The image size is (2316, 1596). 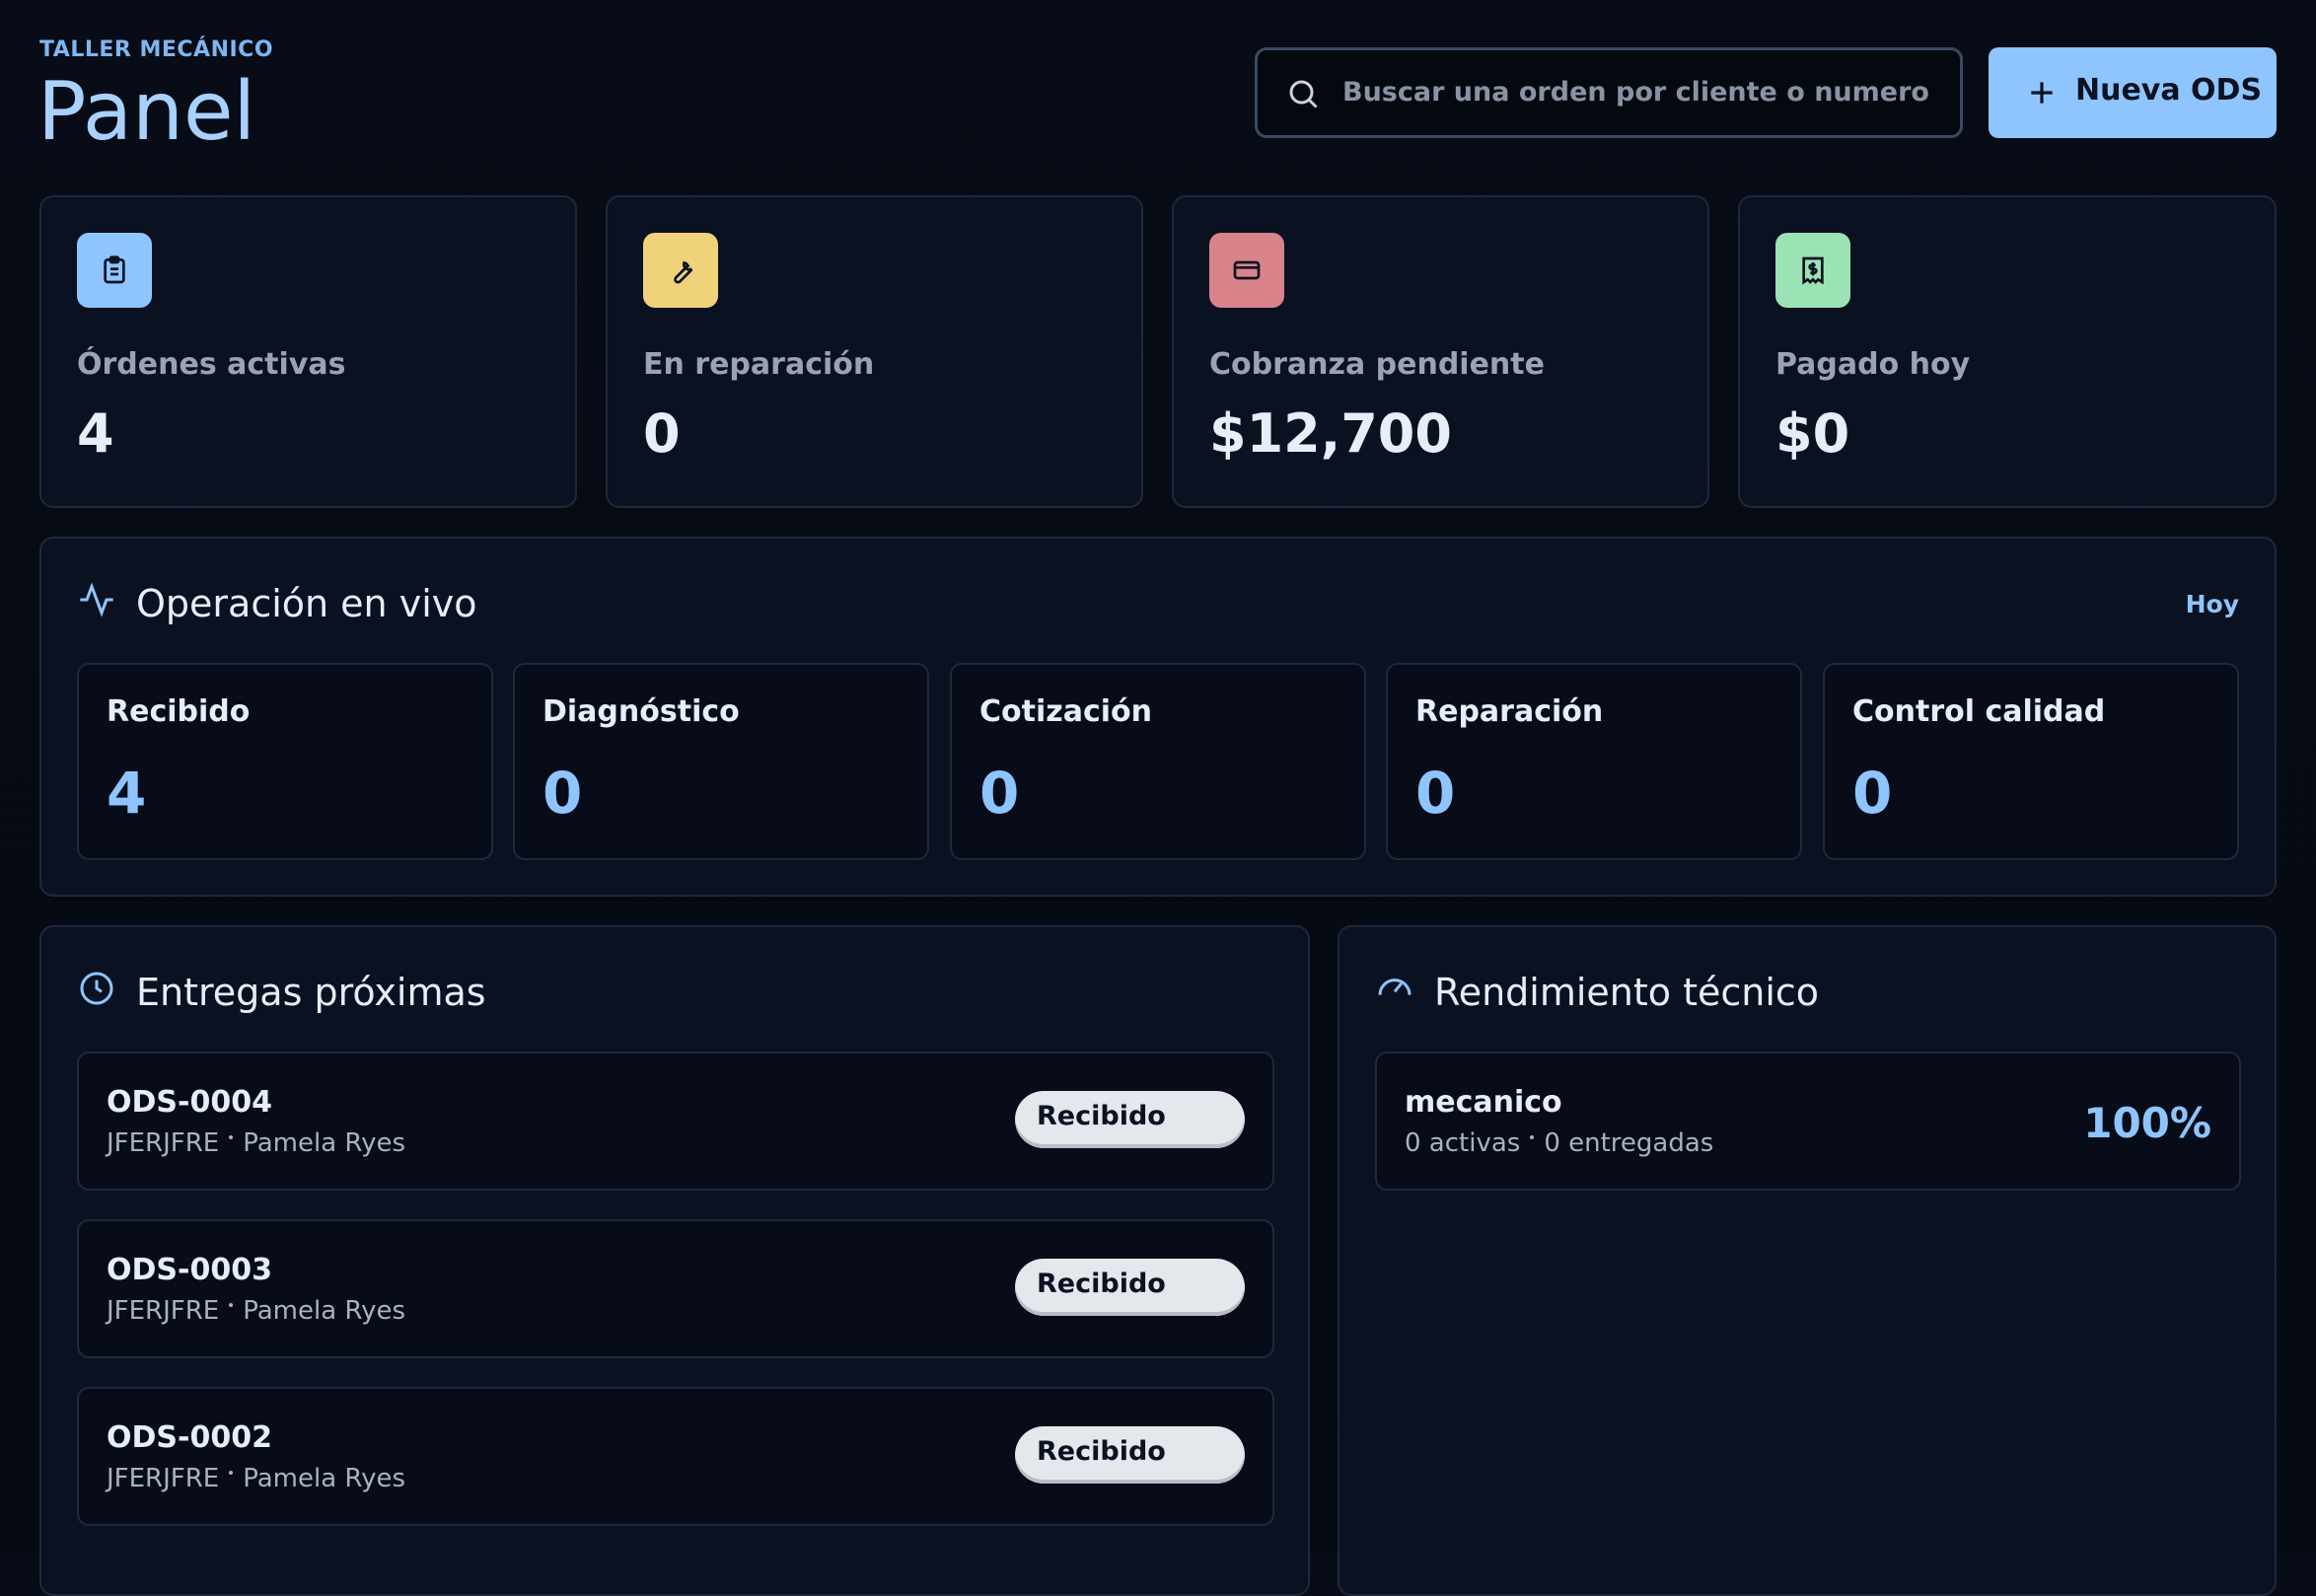 What do you see at coordinates (1635, 92) in the screenshot?
I see `search-placeholder: Buscar una orden por cliente o numero` at bounding box center [1635, 92].